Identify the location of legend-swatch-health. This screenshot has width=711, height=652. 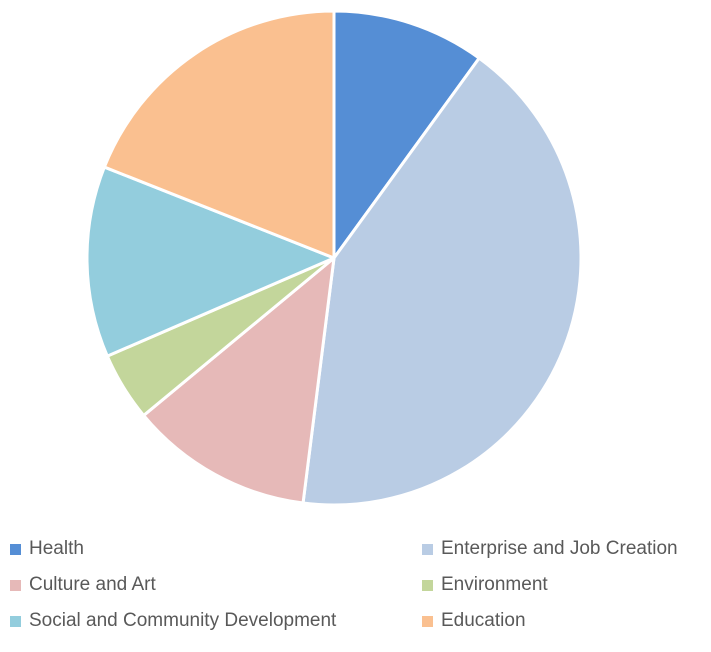
(15, 549).